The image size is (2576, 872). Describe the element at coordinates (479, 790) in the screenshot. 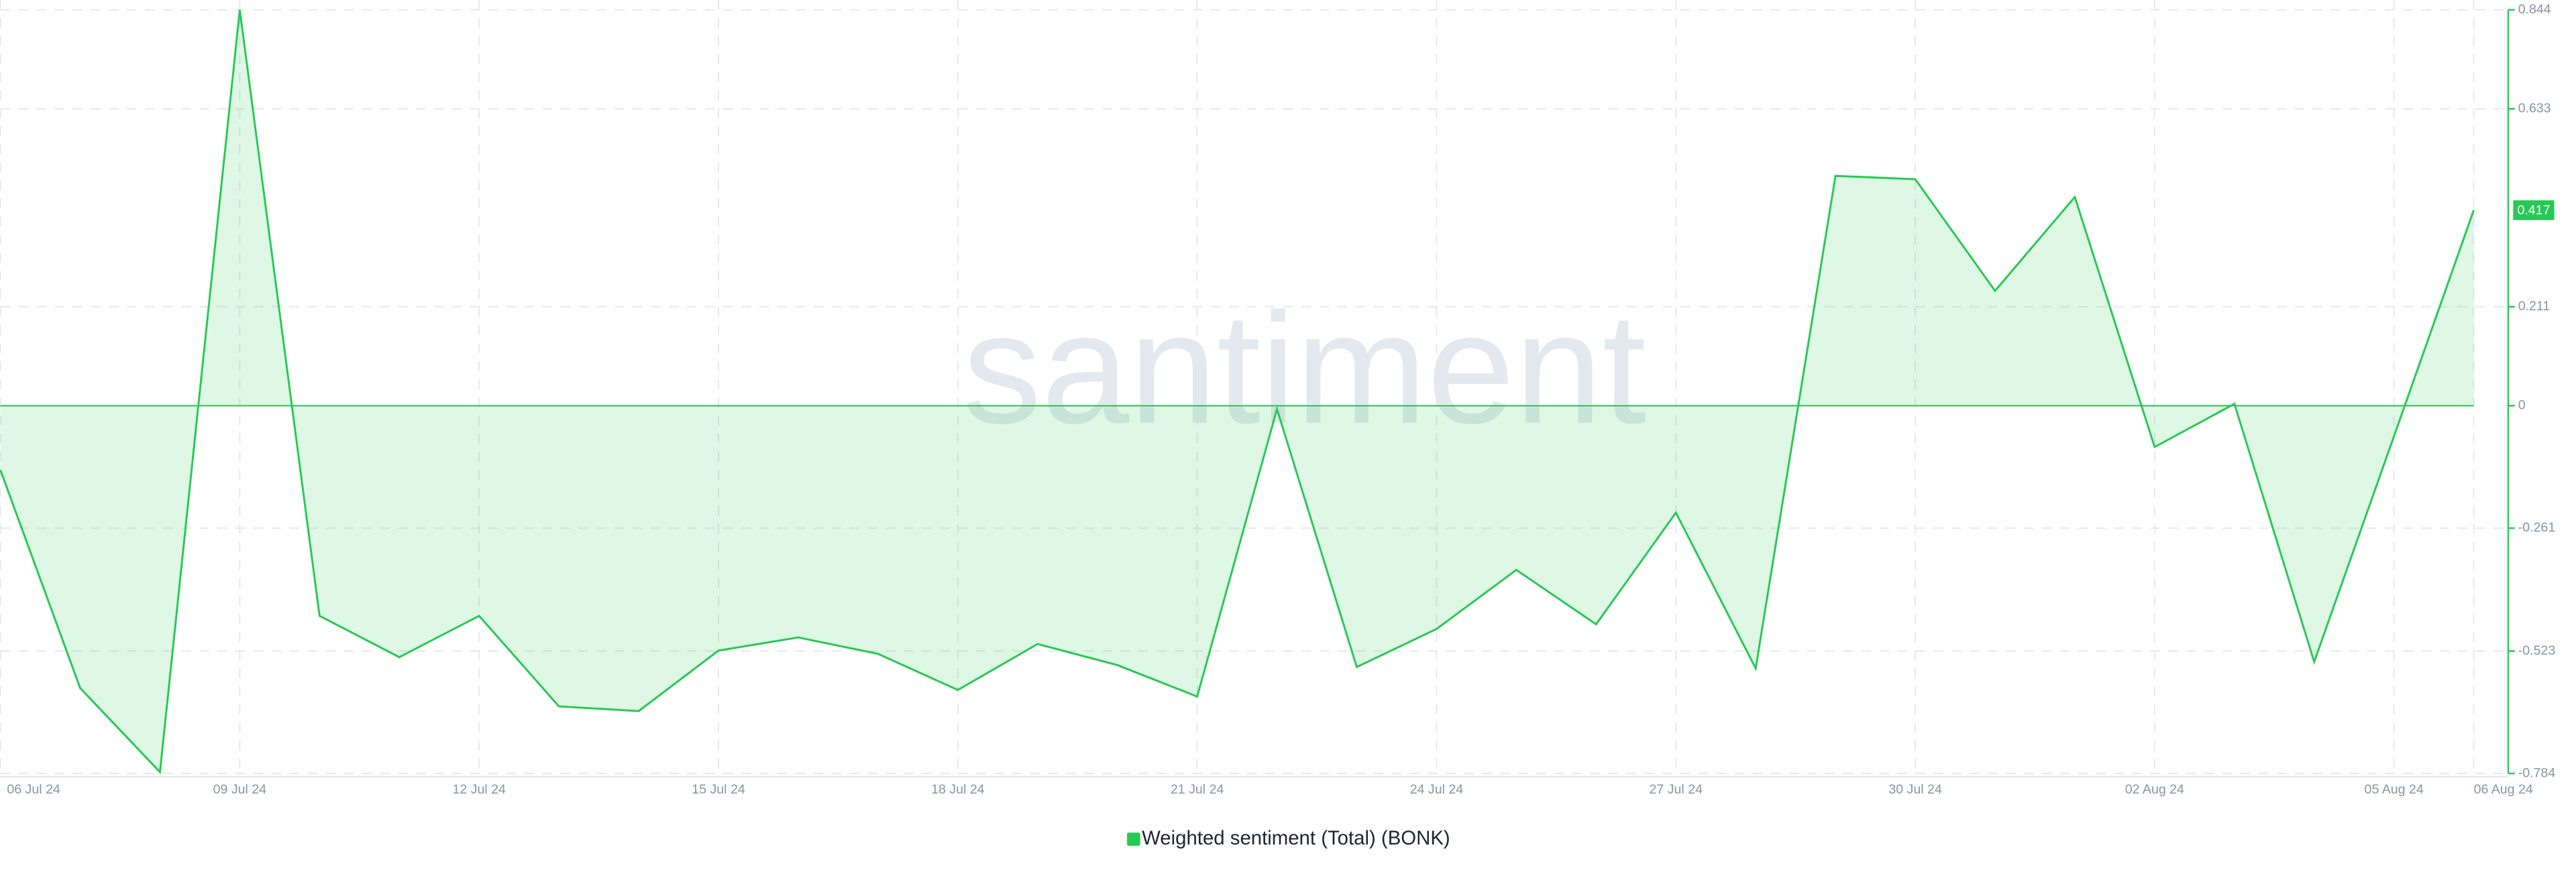

I see `x-tick-label: 12 Jul 24` at that location.